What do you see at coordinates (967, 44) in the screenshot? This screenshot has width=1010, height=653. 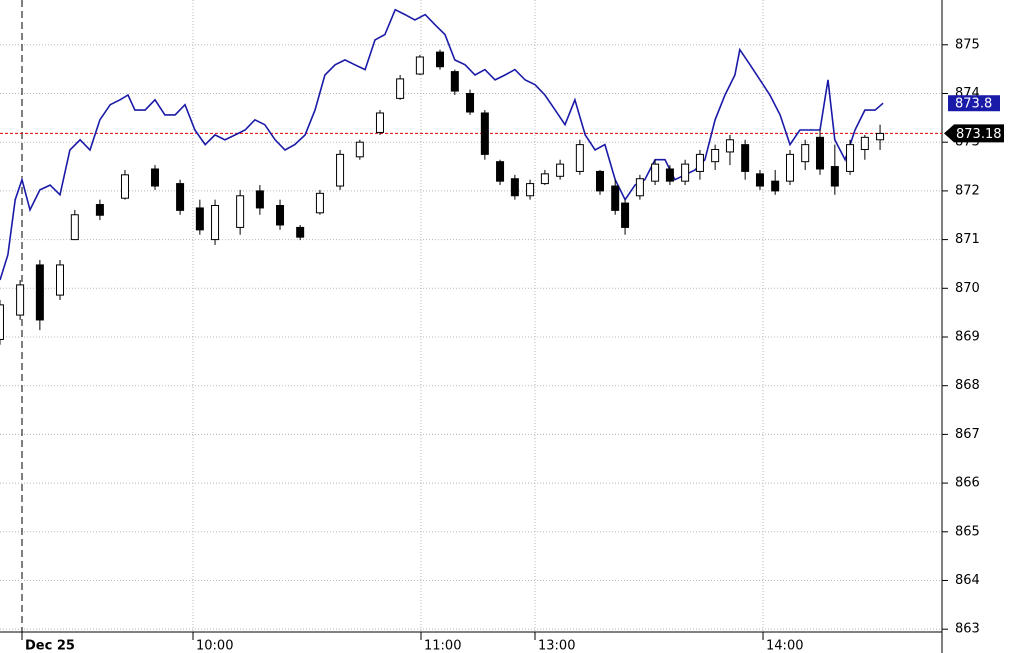 I see `y-tick-label: 875` at bounding box center [967, 44].